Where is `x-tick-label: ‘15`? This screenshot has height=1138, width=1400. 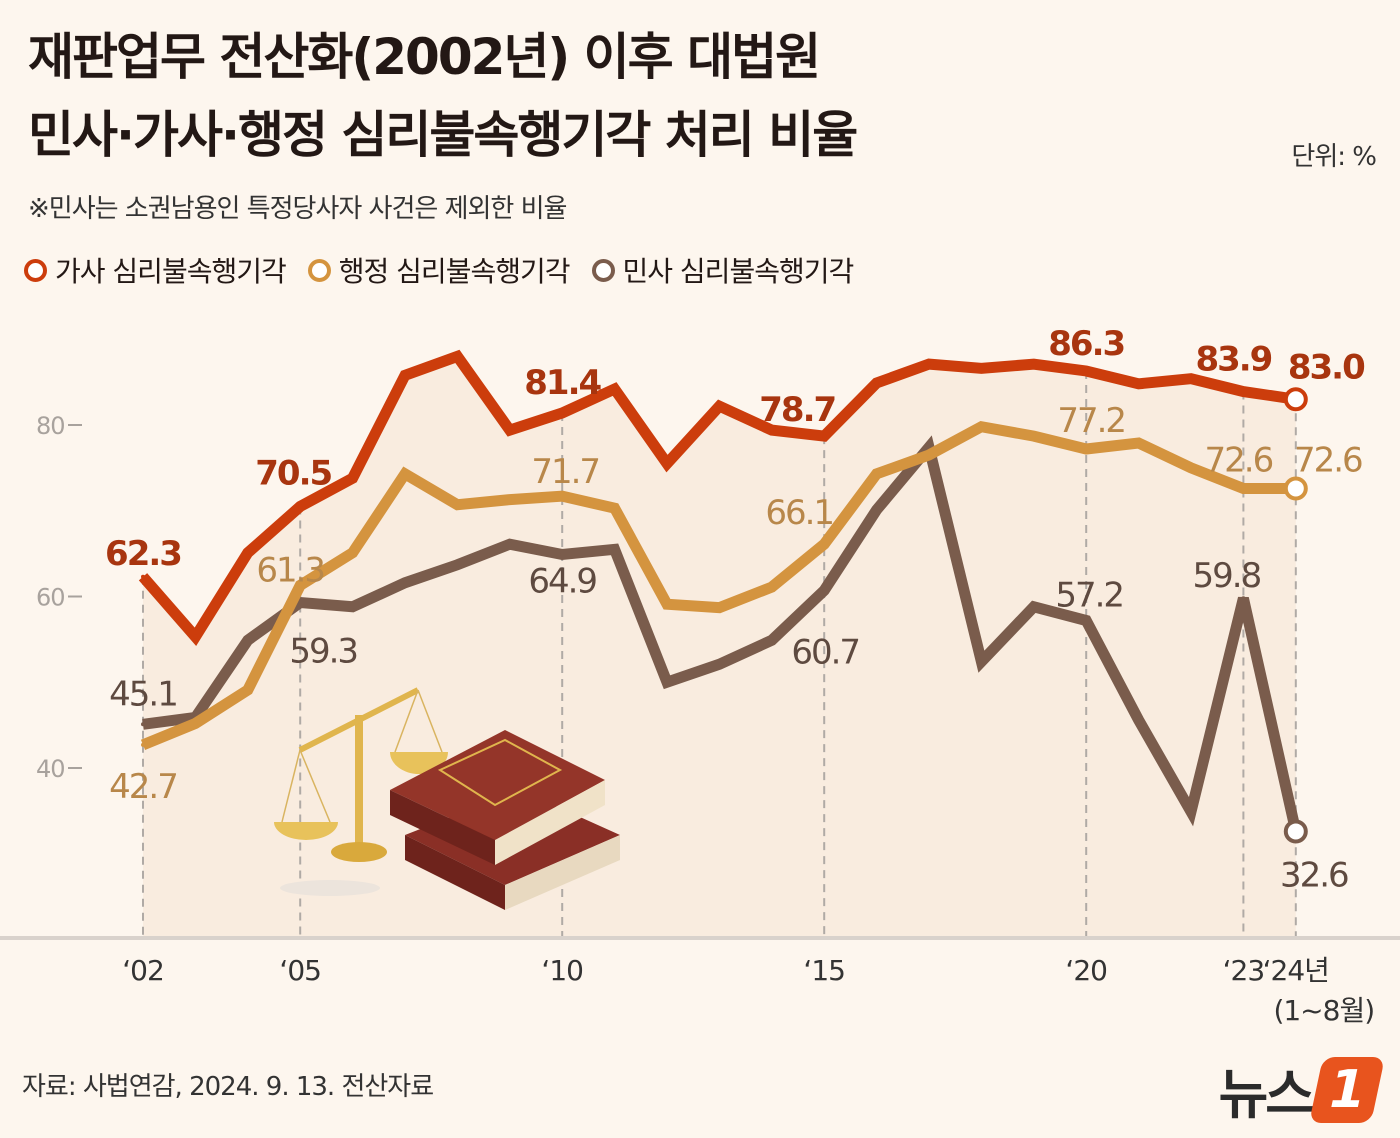 x-tick-label: ‘15 is located at coordinates (824, 970).